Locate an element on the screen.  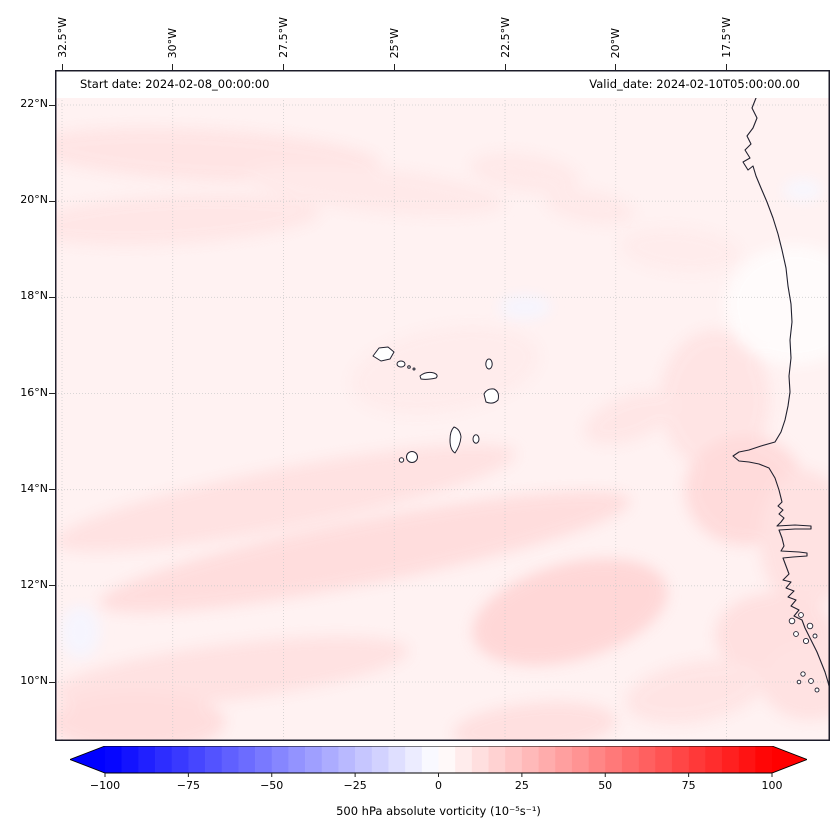
colorbar-tick-label: 0 is located at coordinates (438, 785).